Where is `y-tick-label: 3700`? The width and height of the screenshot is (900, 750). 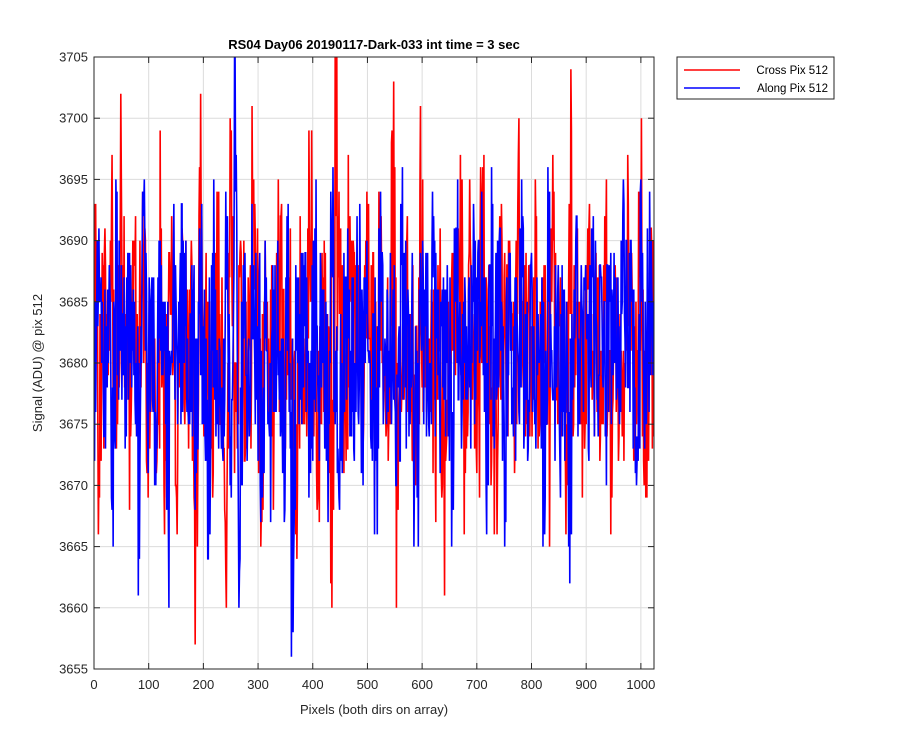
y-tick-label: 3700 is located at coordinates (73, 118).